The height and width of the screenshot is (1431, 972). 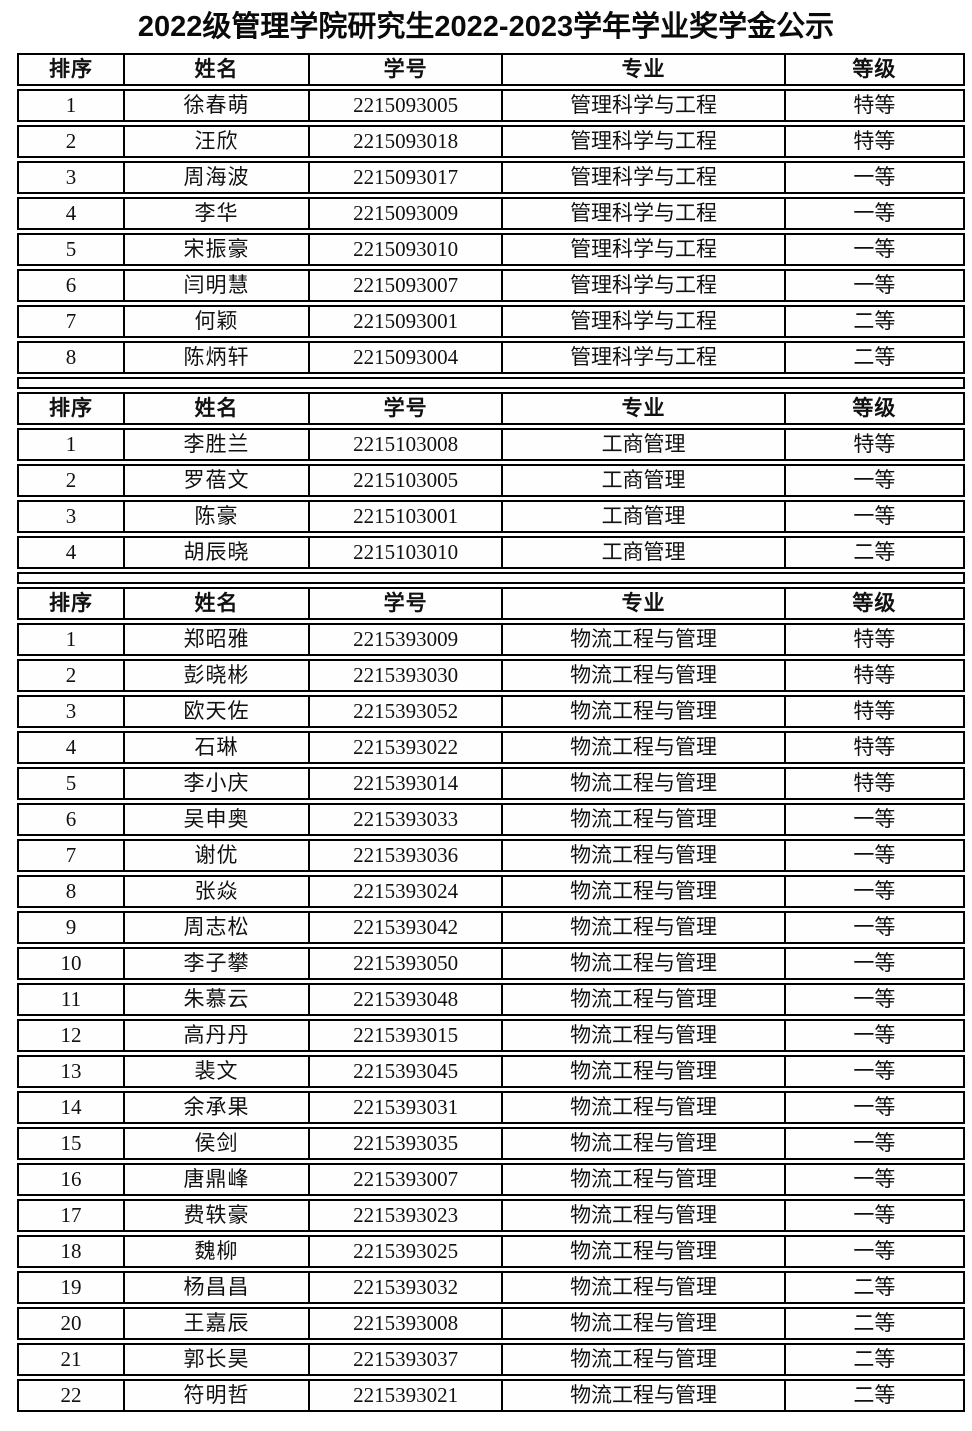 I want to click on rank-cell: 20, so click(x=71, y=1323).